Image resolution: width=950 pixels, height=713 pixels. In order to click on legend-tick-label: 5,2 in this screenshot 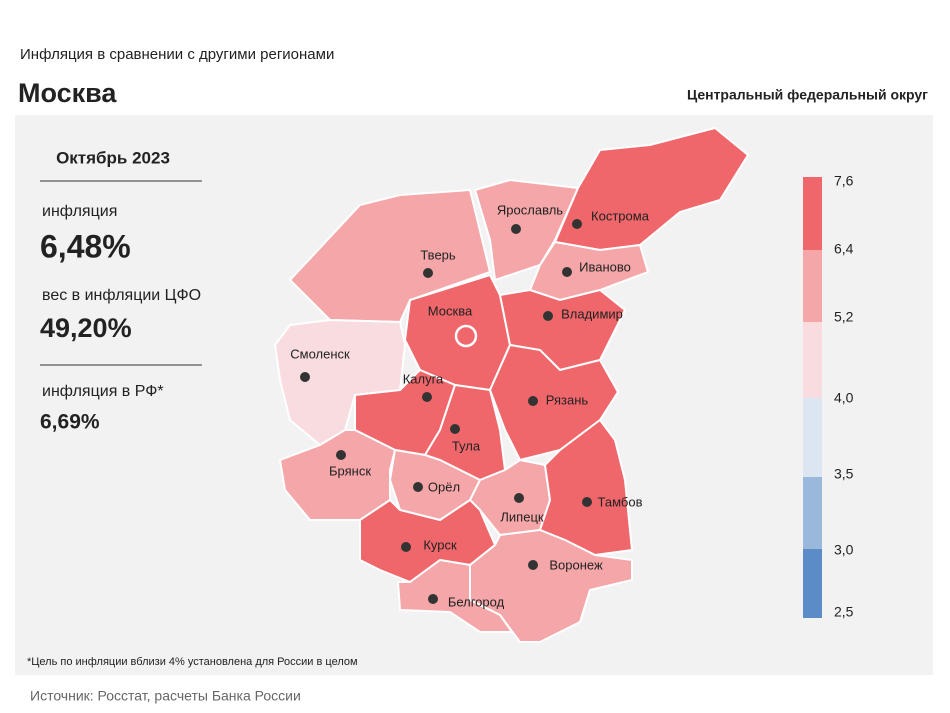, I will do `click(844, 317)`.